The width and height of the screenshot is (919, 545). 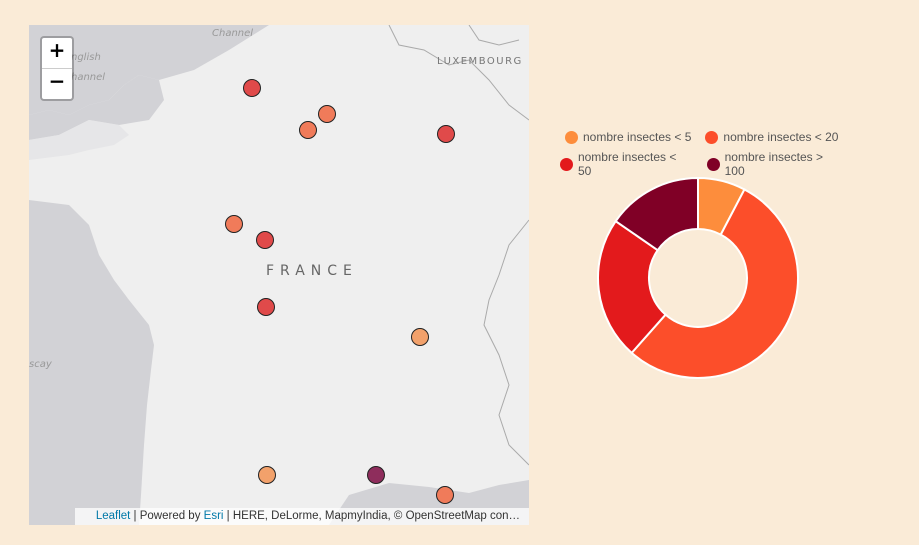 I want to click on donut-chart, so click(x=698, y=277).